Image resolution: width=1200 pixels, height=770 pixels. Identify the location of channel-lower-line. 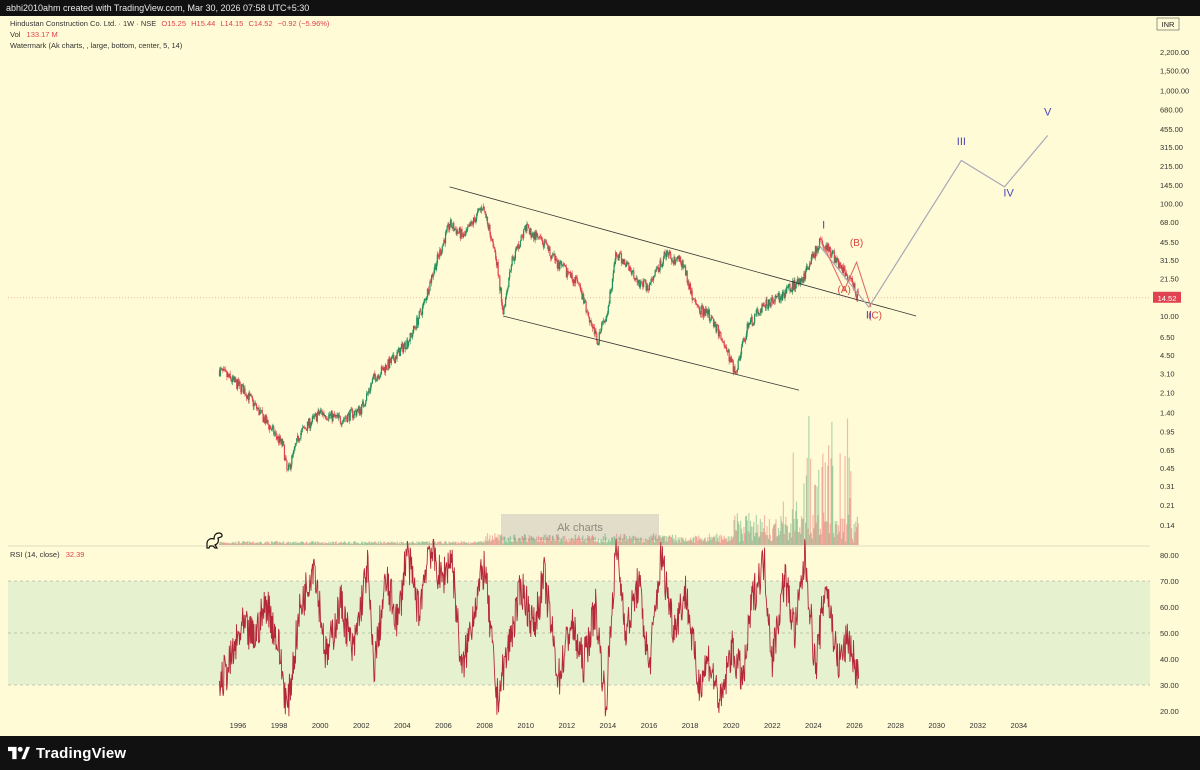
(651, 353).